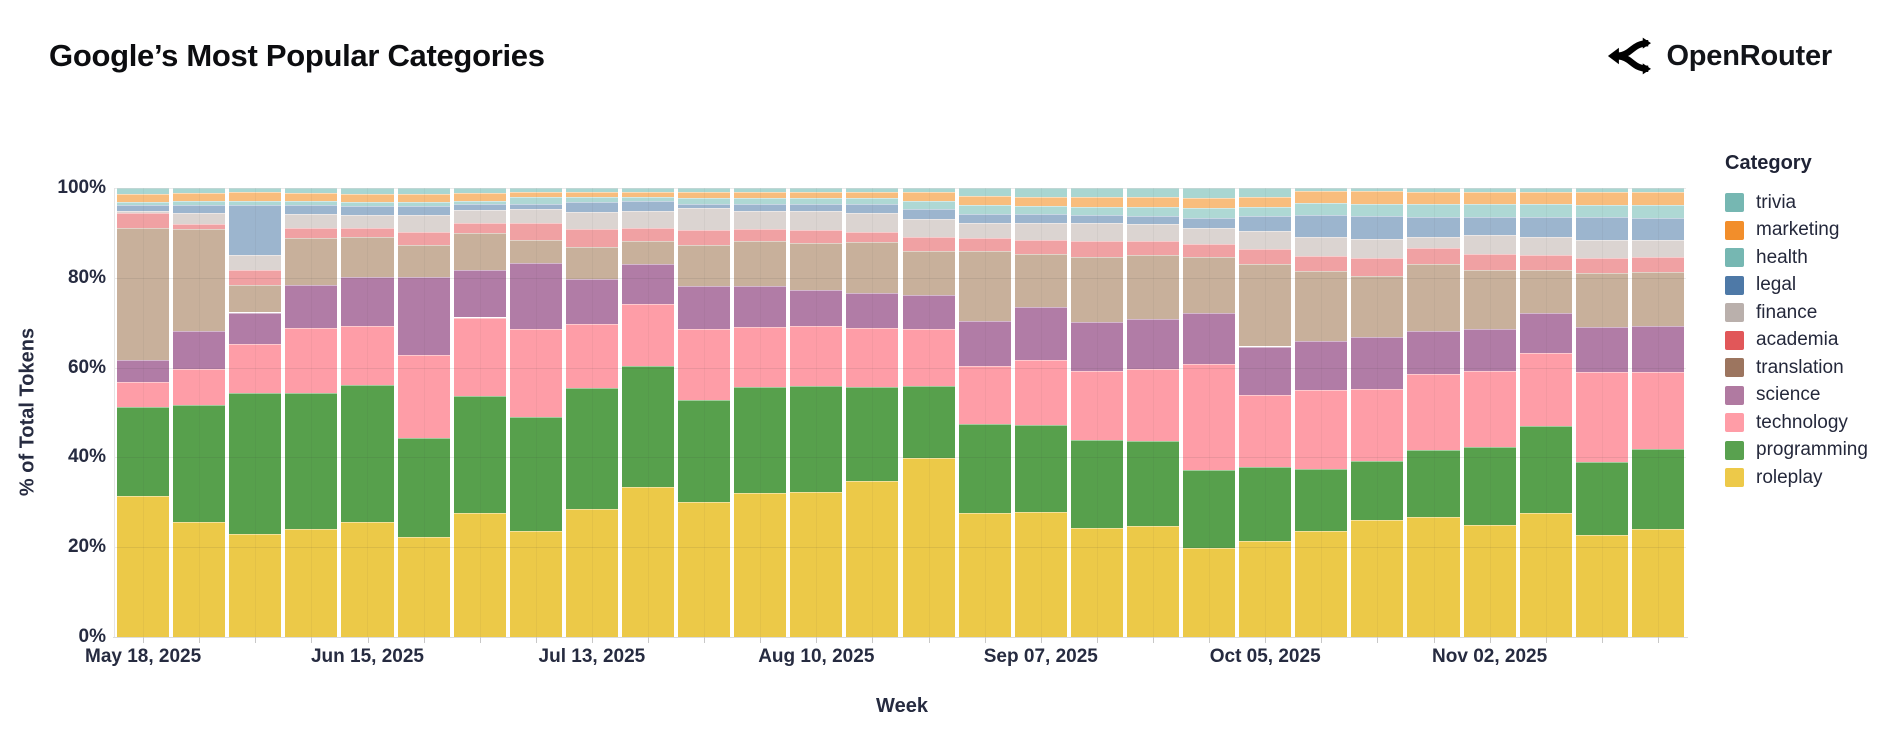 This screenshot has height=732, width=1882. What do you see at coordinates (1796, 451) in the screenshot?
I see `legend-item-programming: programming` at bounding box center [1796, 451].